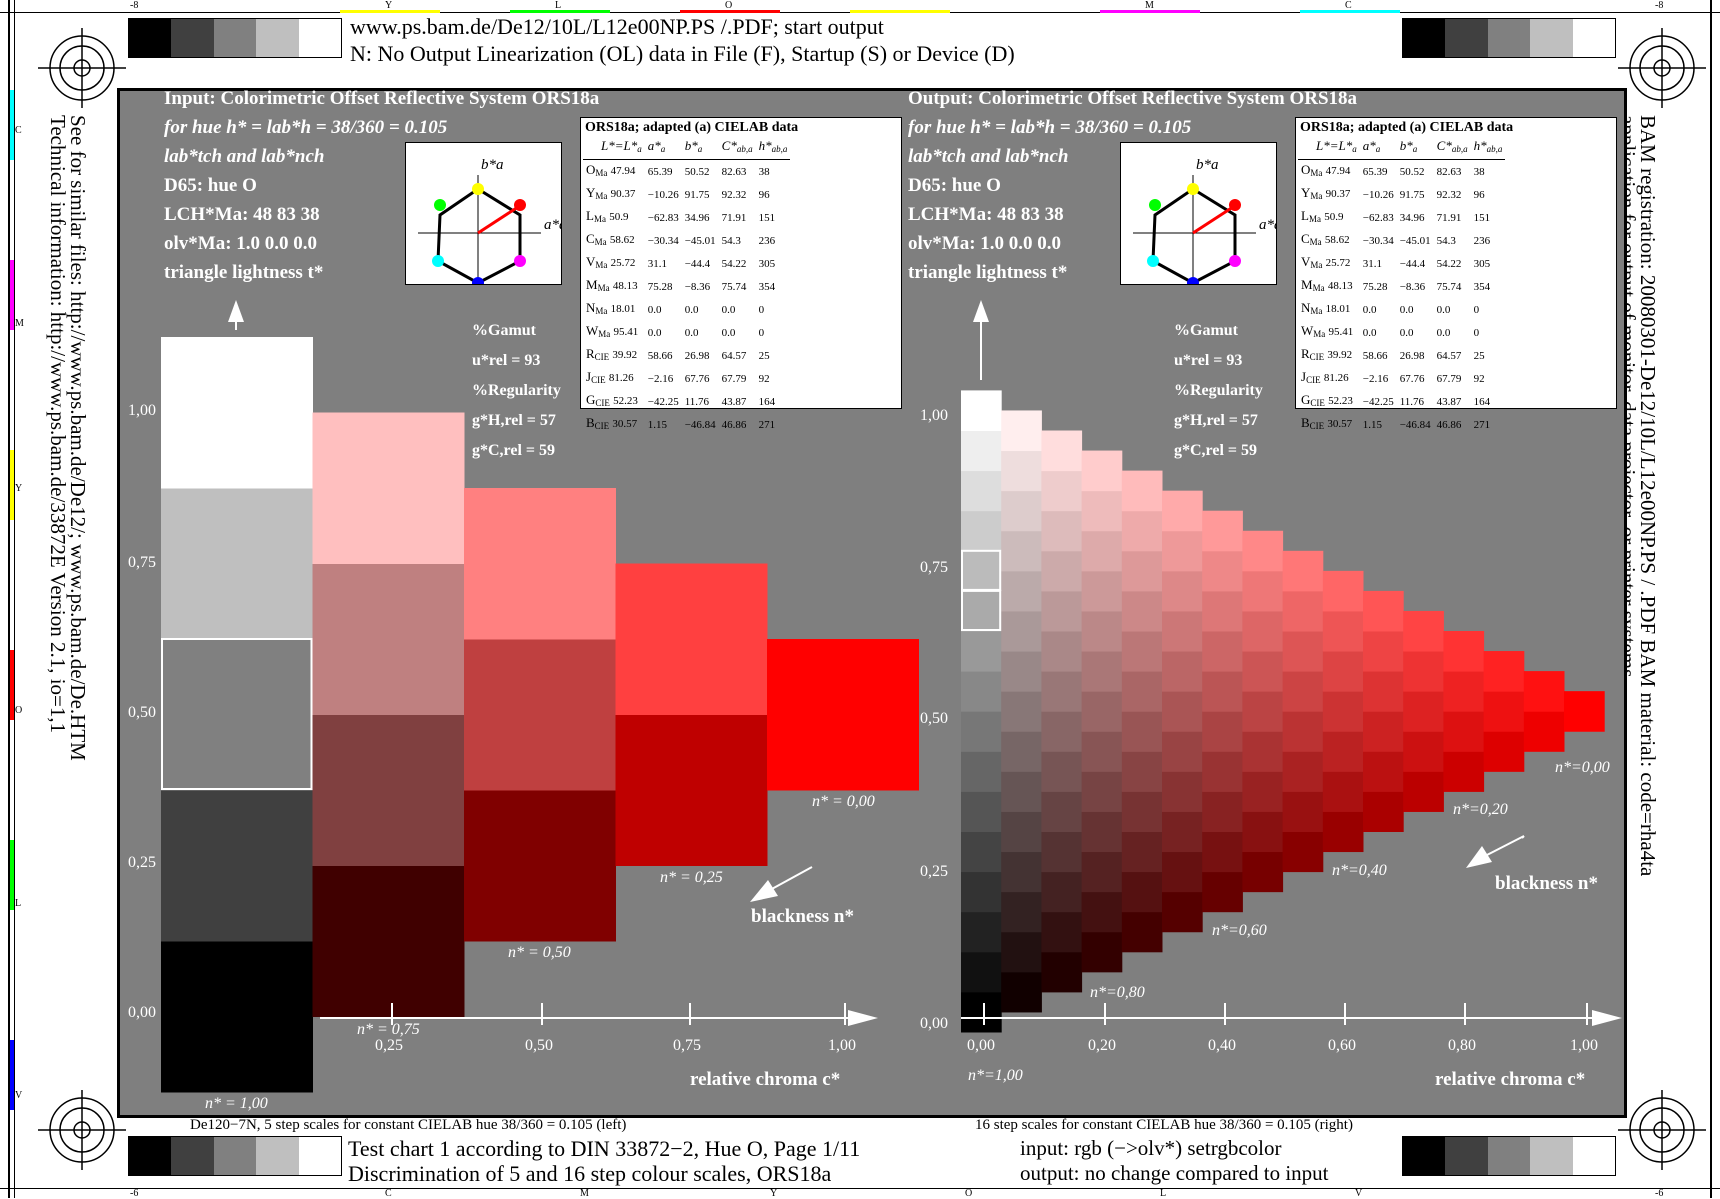  Describe the element at coordinates (954, 185) in the screenshot. I see `right-line-2: D65: hue O` at that location.